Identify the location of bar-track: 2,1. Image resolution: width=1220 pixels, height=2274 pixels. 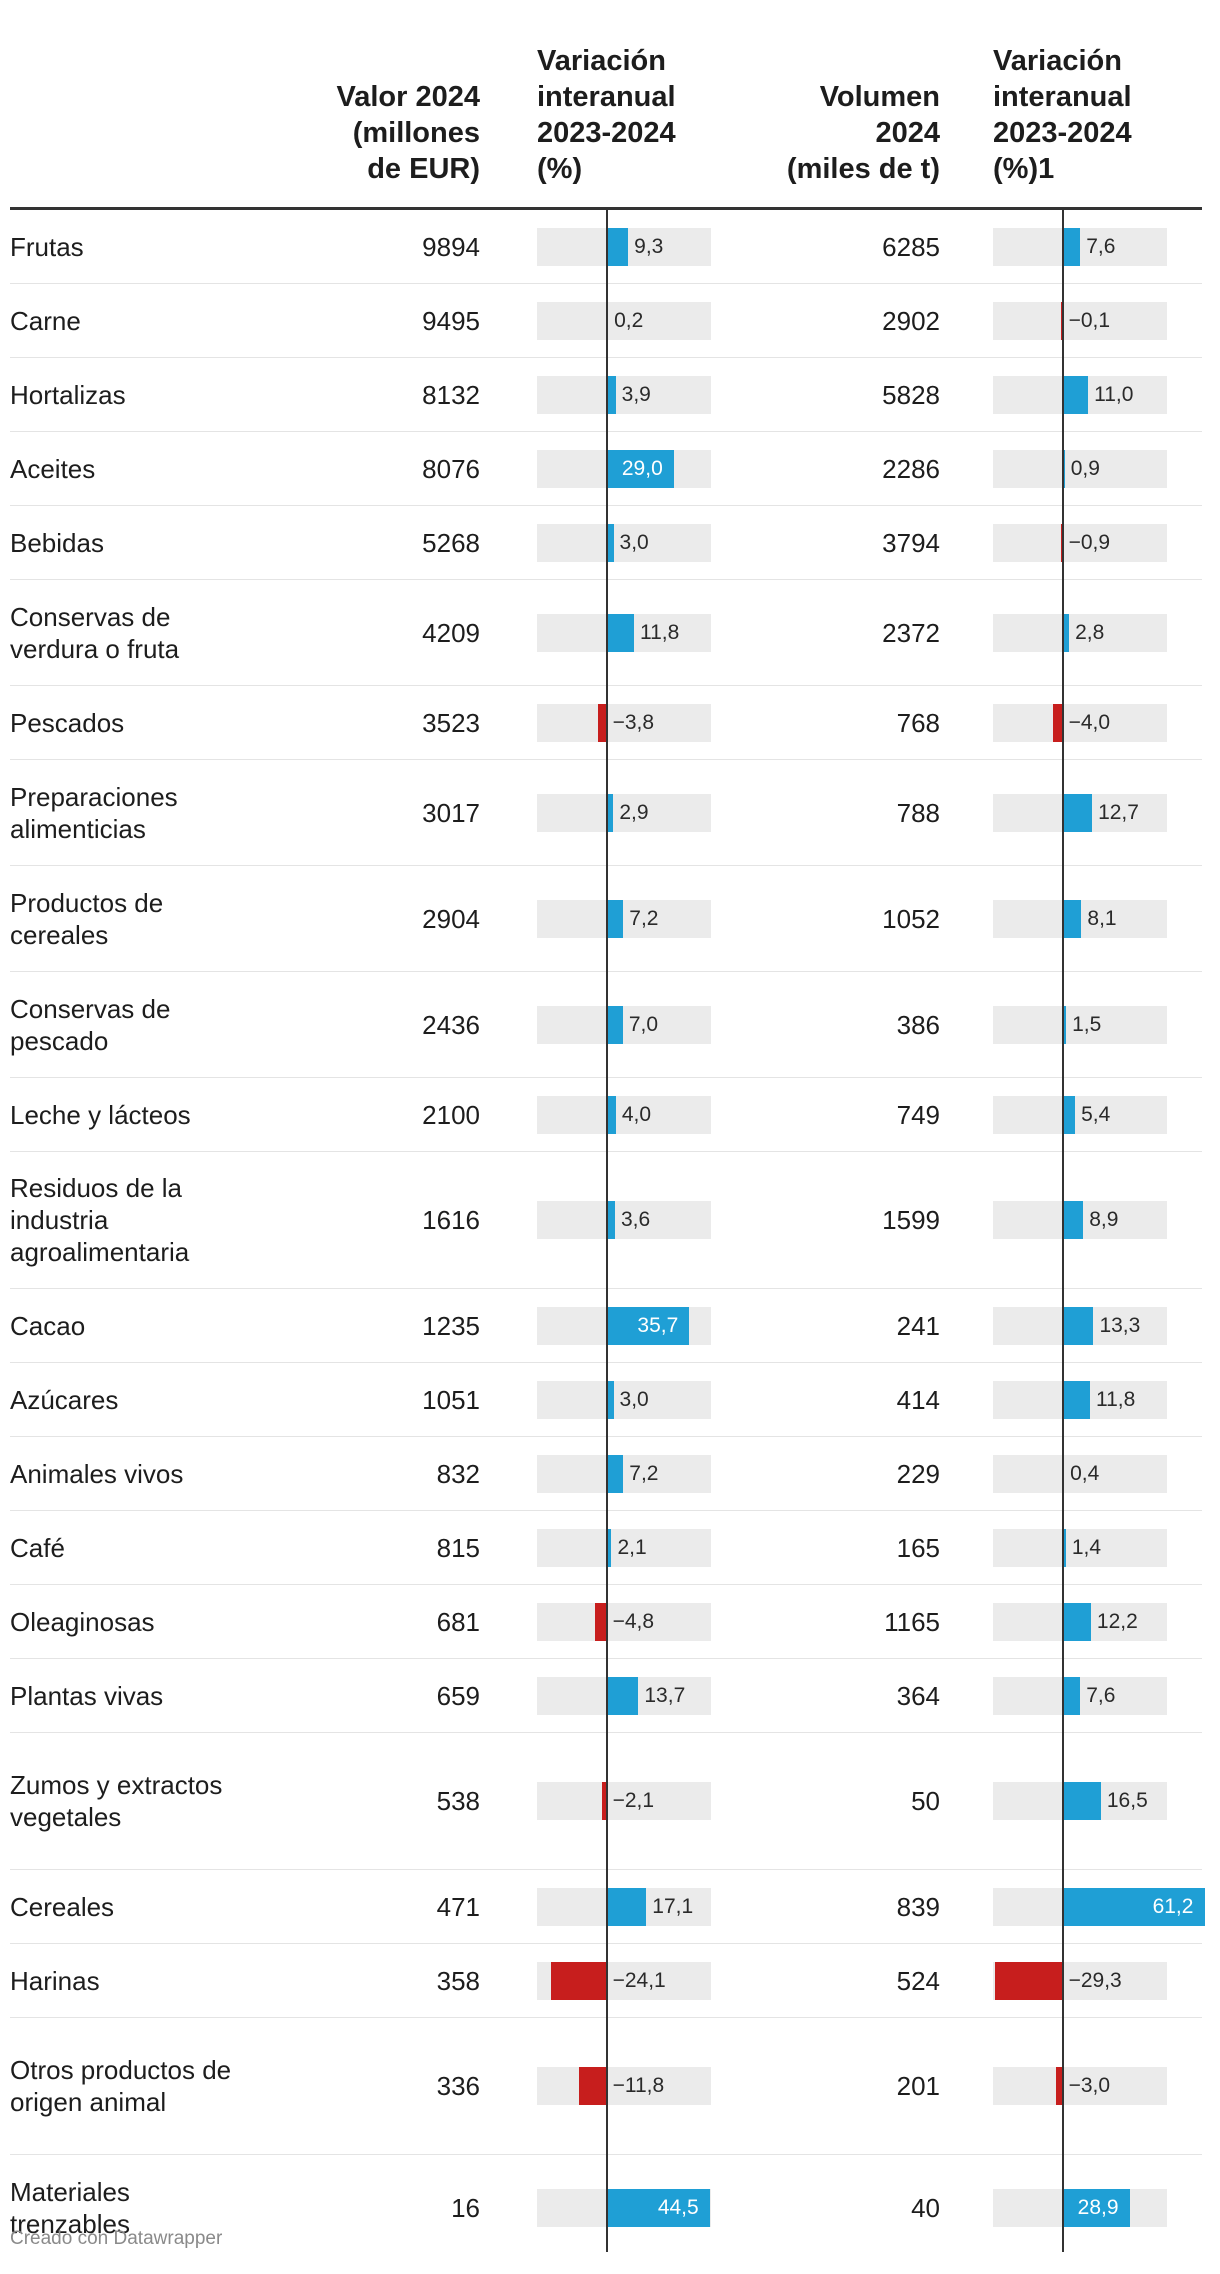
(624, 1547).